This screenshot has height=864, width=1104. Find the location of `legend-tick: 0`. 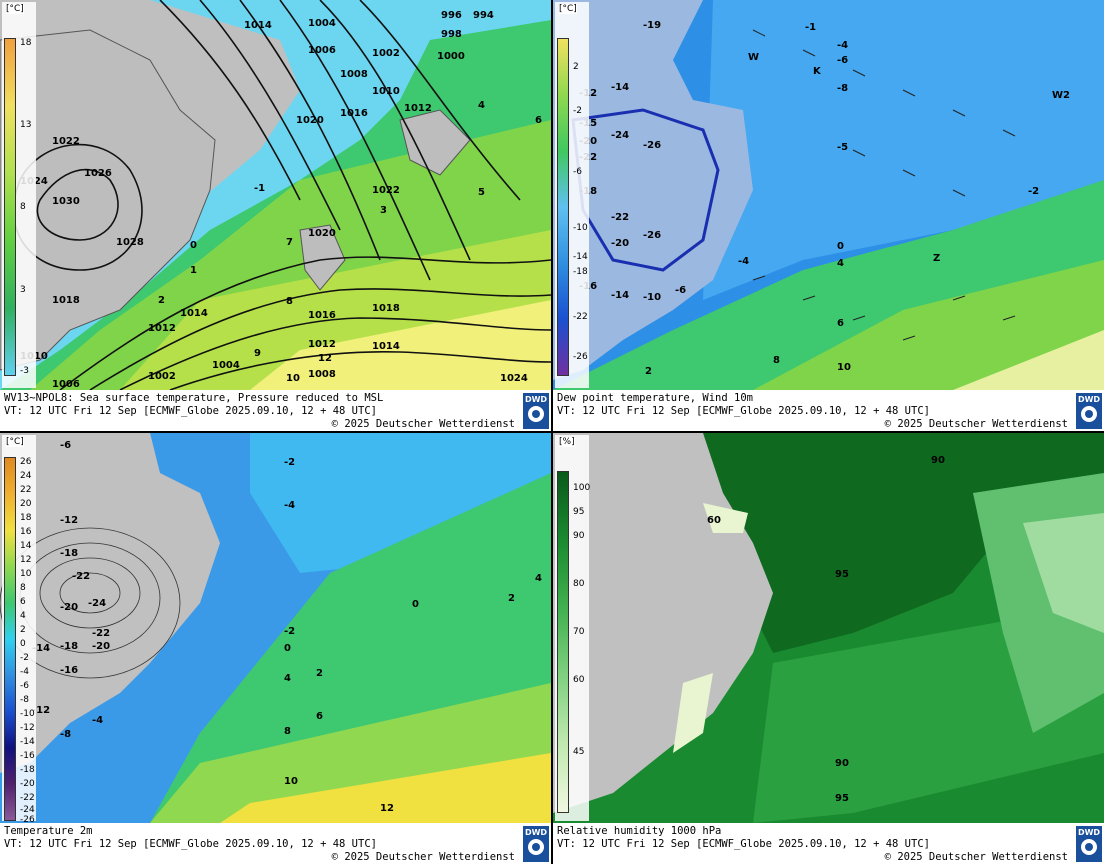

legend-tick: 0 is located at coordinates (23, 644).